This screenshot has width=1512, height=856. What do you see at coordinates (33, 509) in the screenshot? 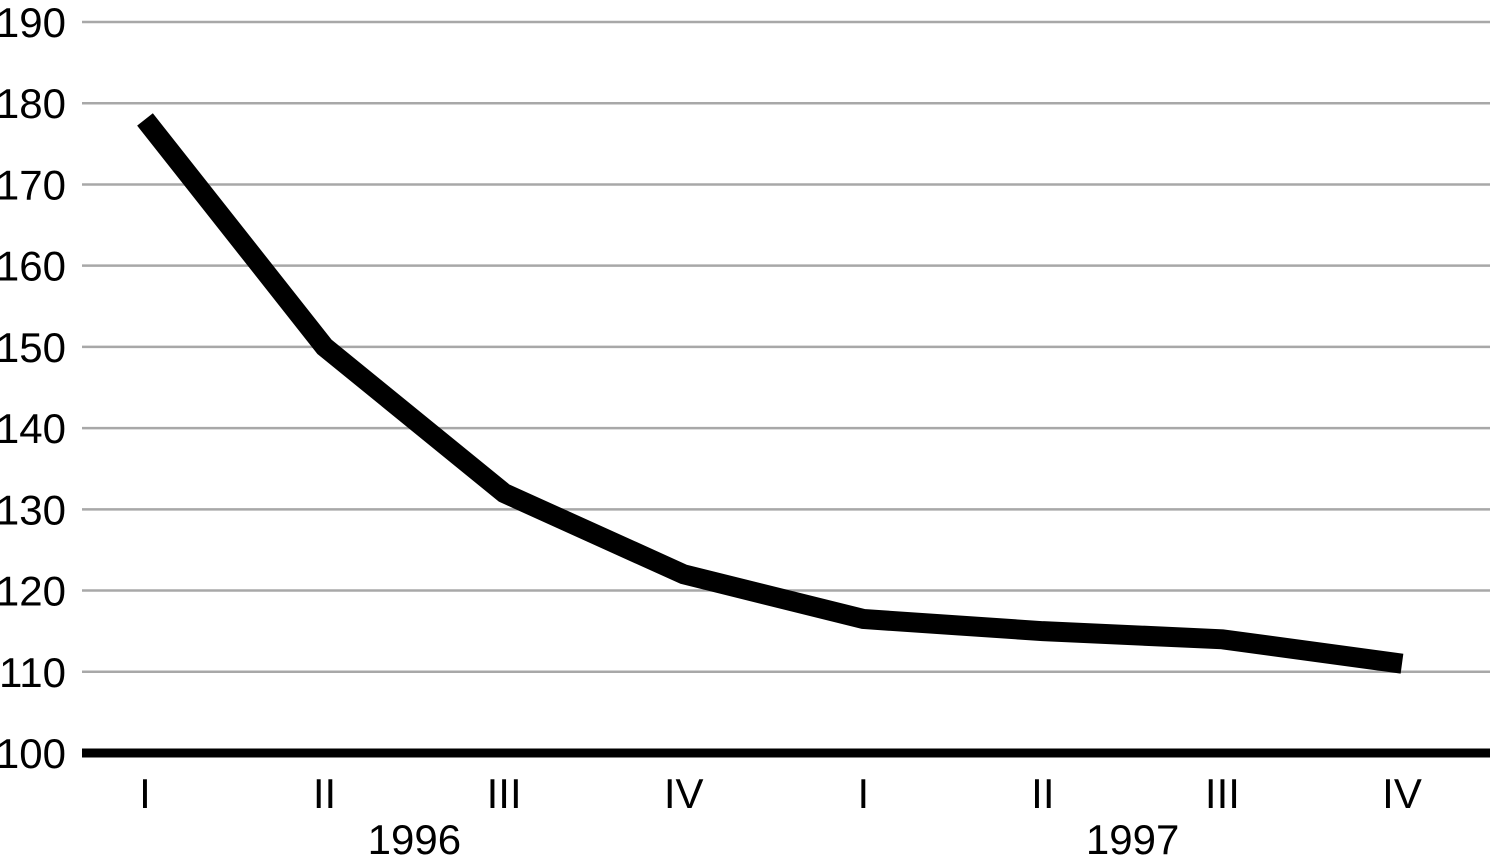
I see `y-axis-tick-label: 130` at bounding box center [33, 509].